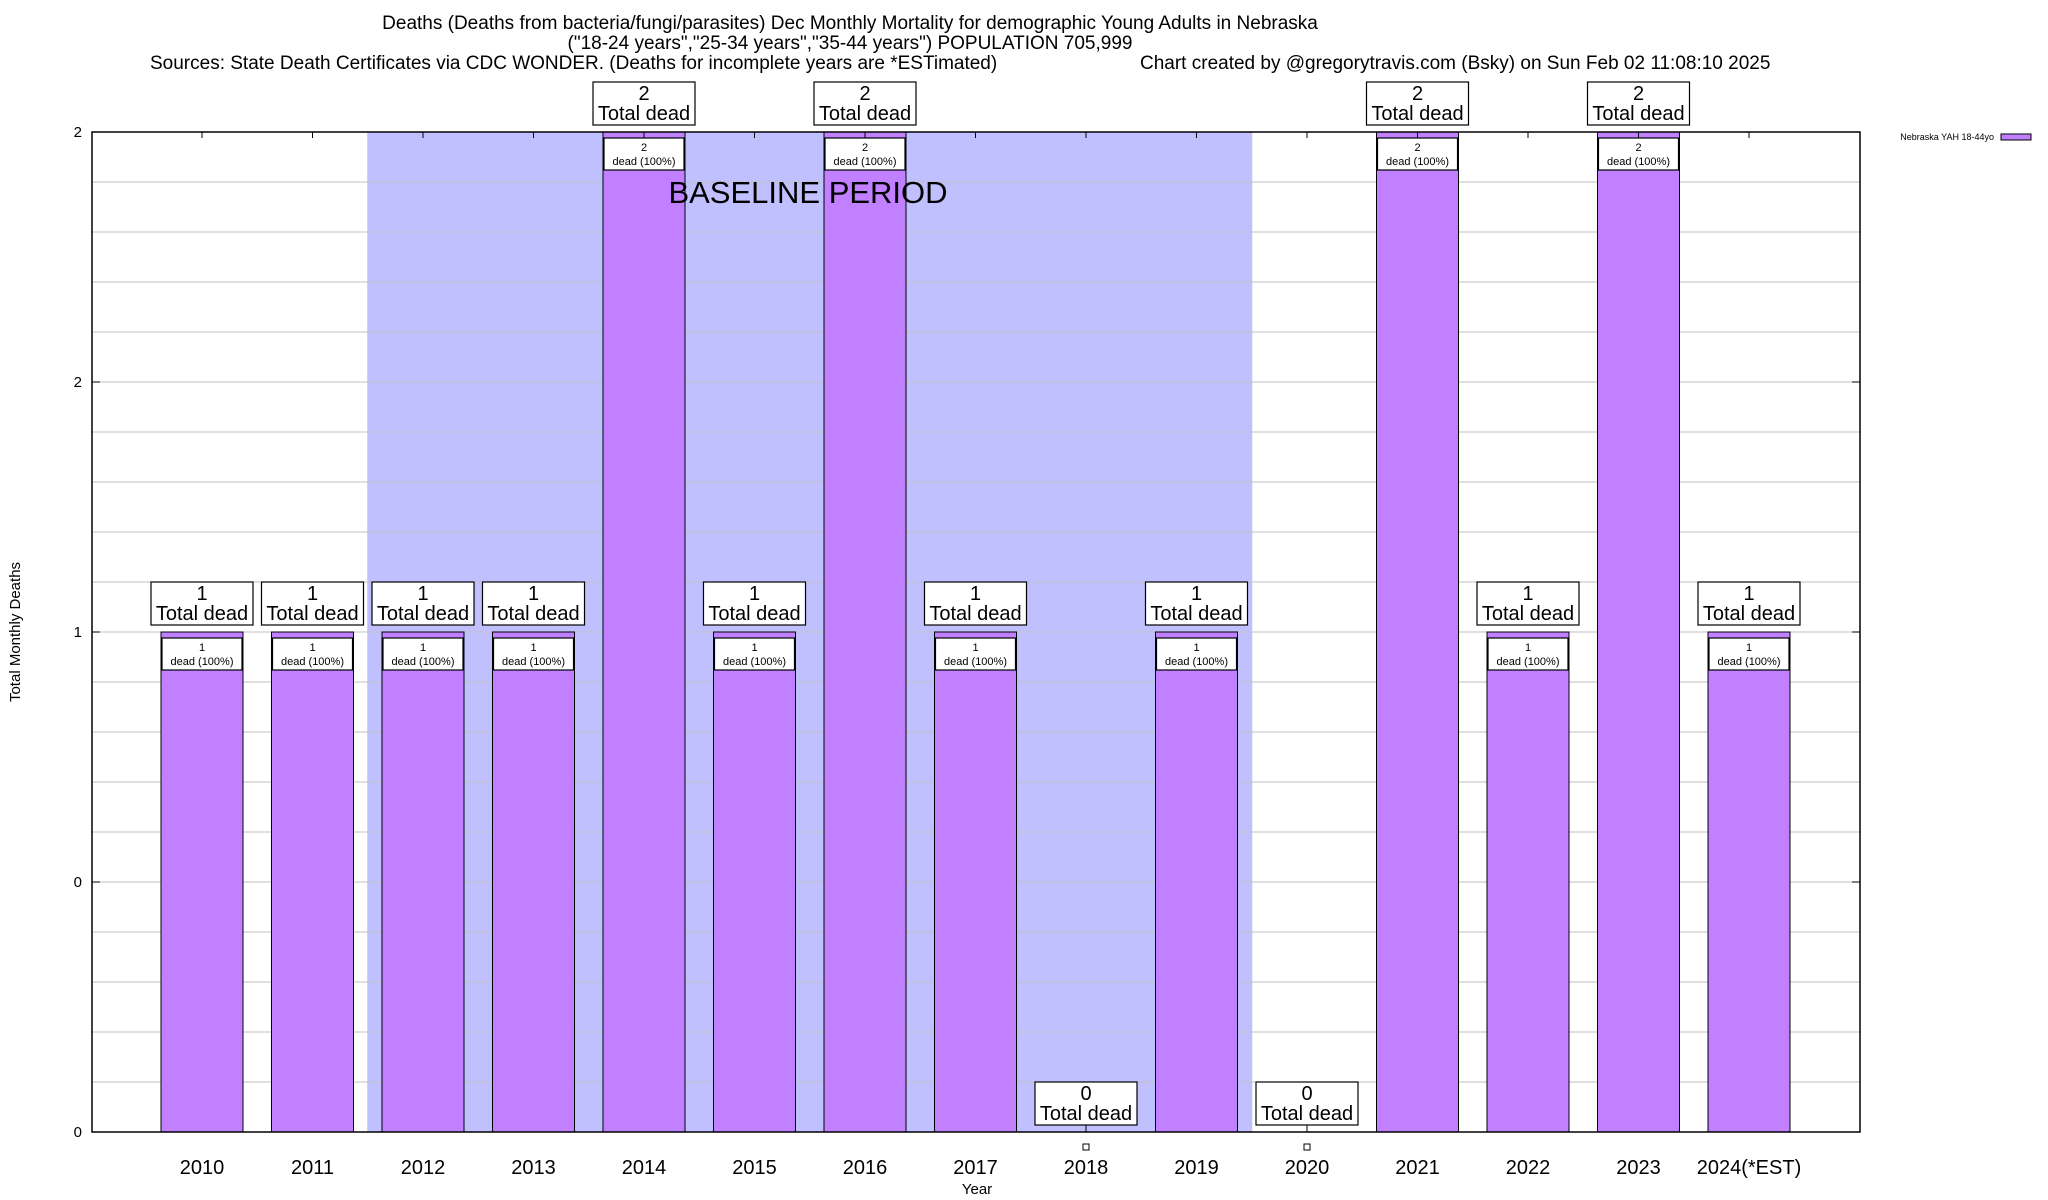 This screenshot has height=1200, width=2048. What do you see at coordinates (78, 132) in the screenshot?
I see `y-tick-label: 2` at bounding box center [78, 132].